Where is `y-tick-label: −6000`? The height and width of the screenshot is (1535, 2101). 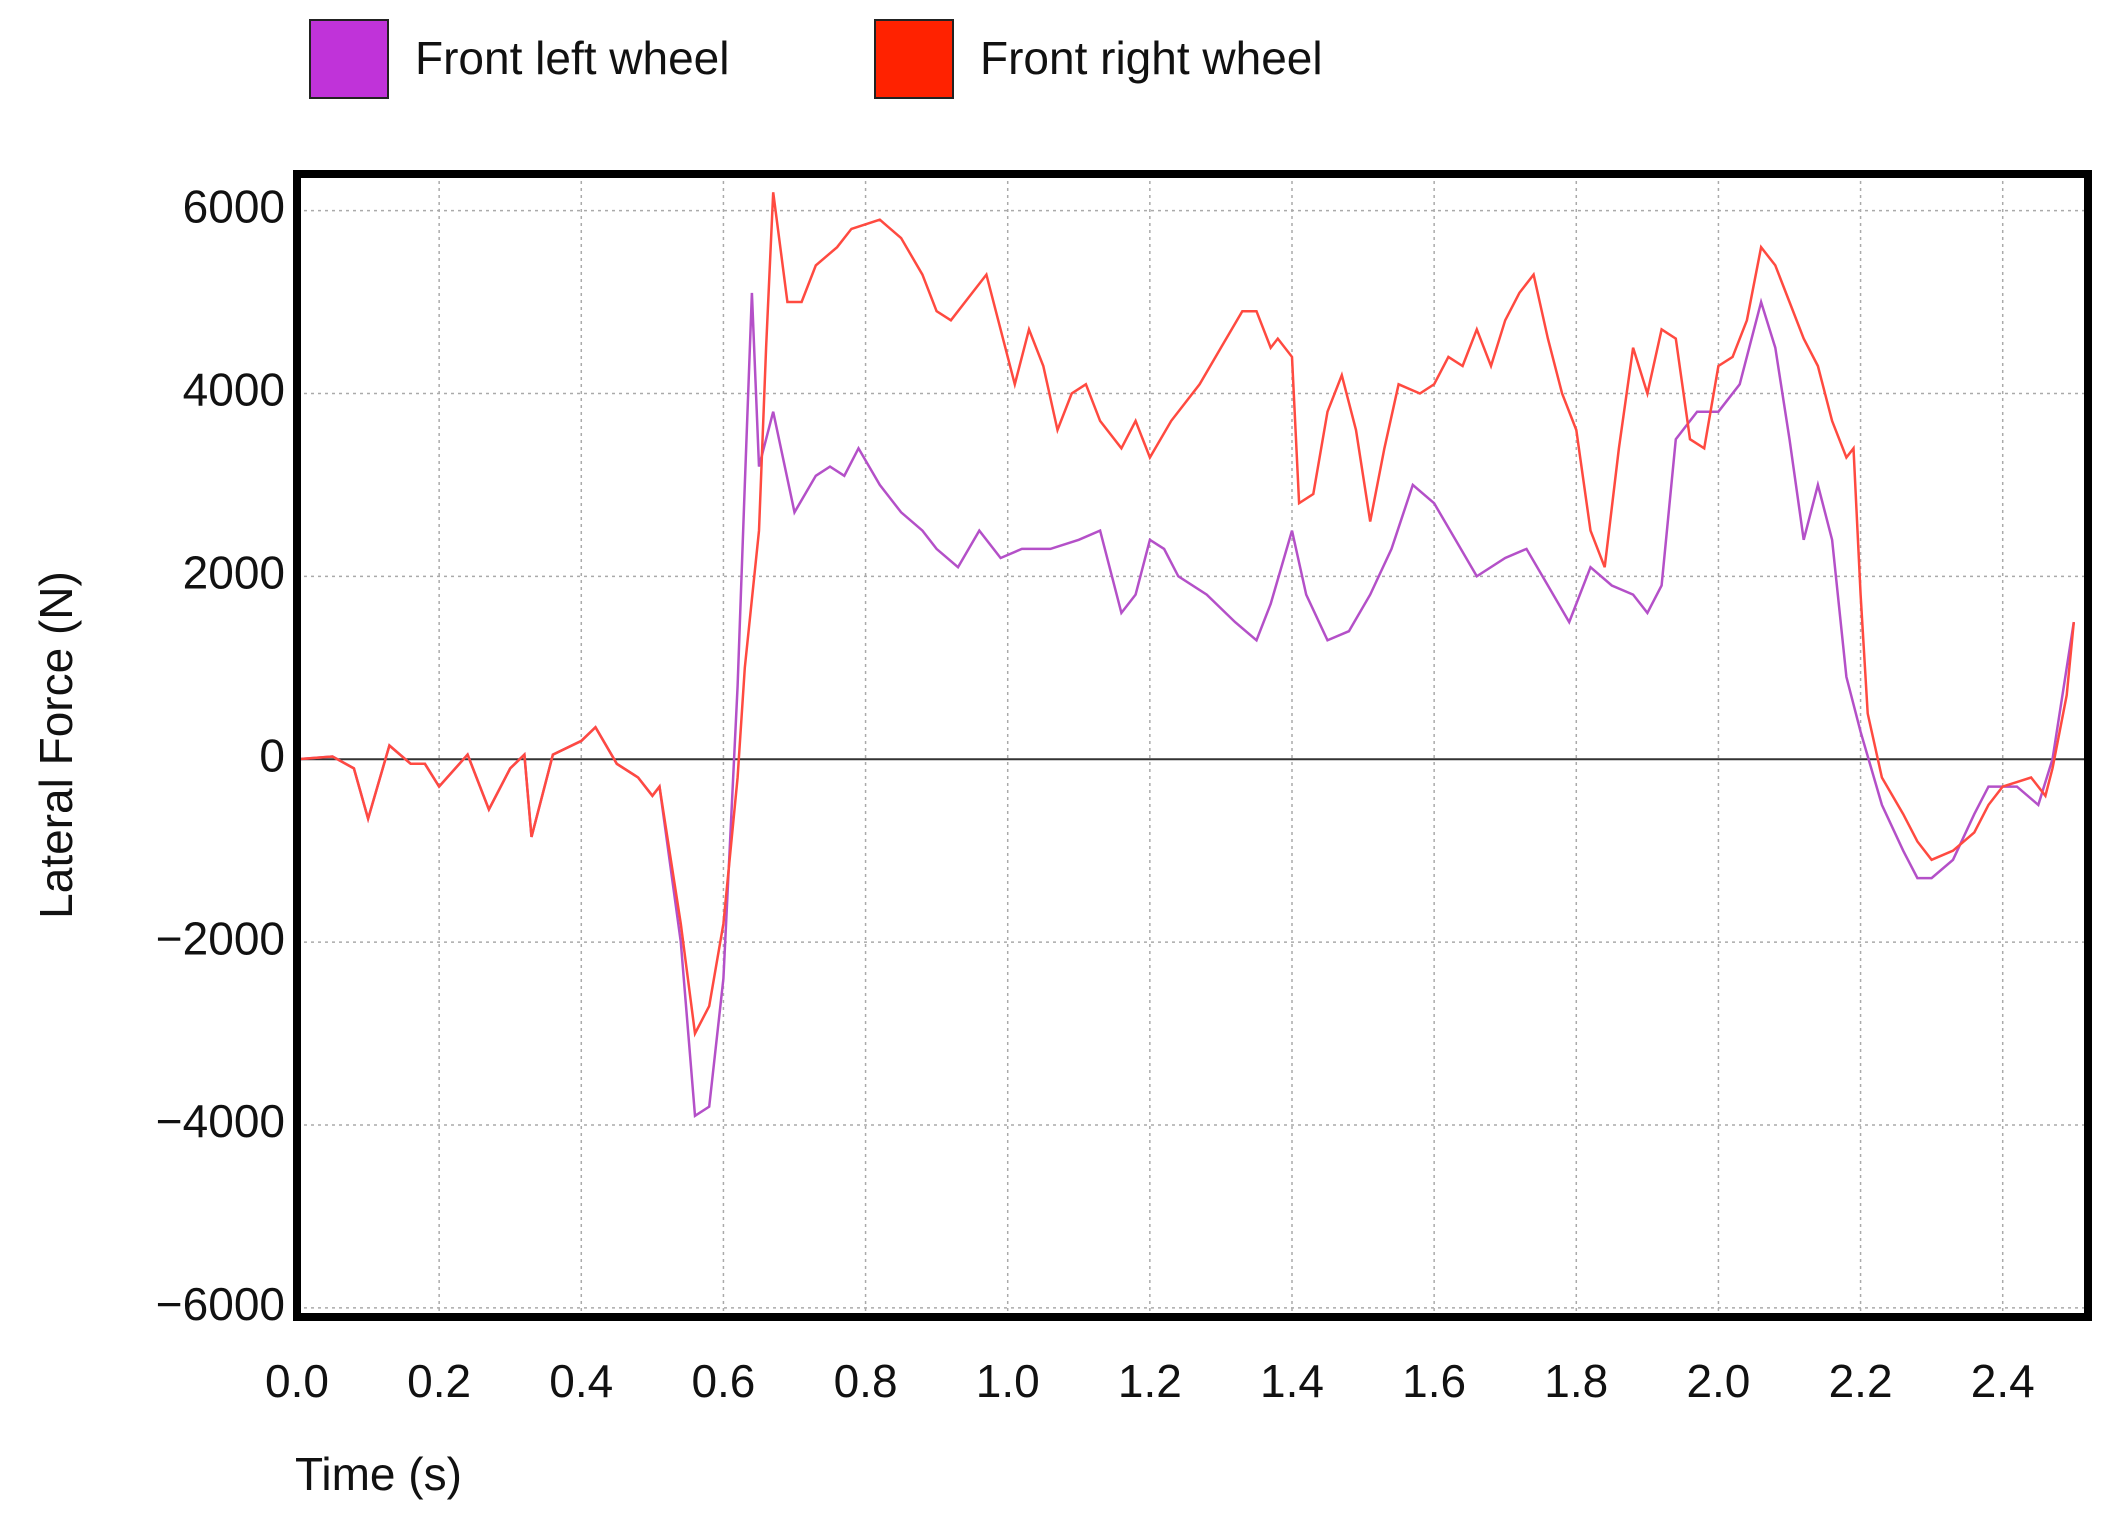 y-tick-label: −6000 is located at coordinates (220, 1304).